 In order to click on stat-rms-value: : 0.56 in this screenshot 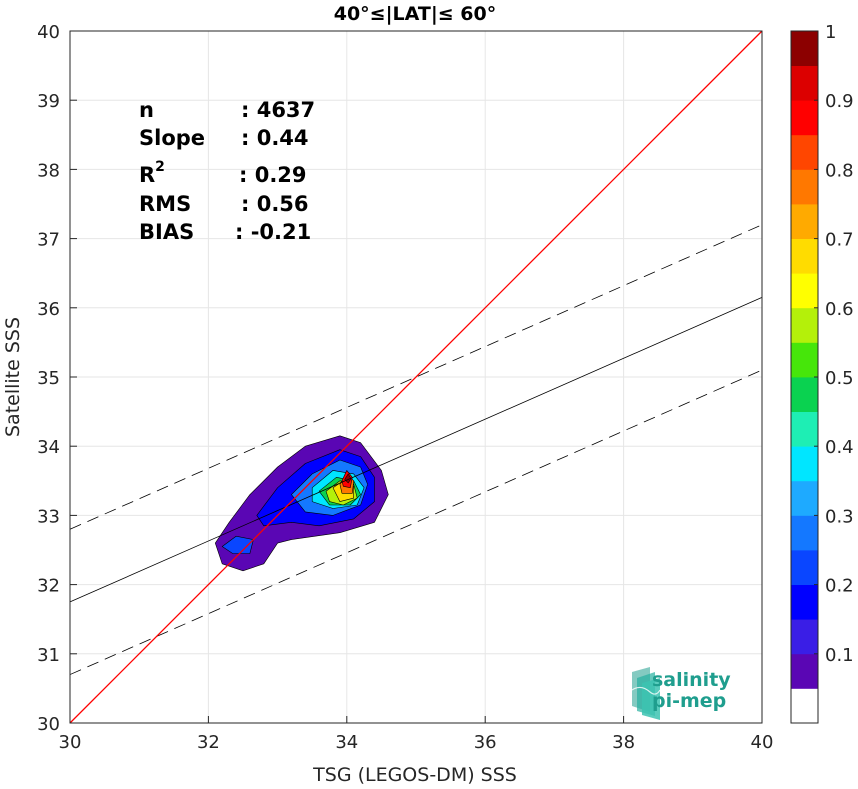, I will do `click(275, 204)`.